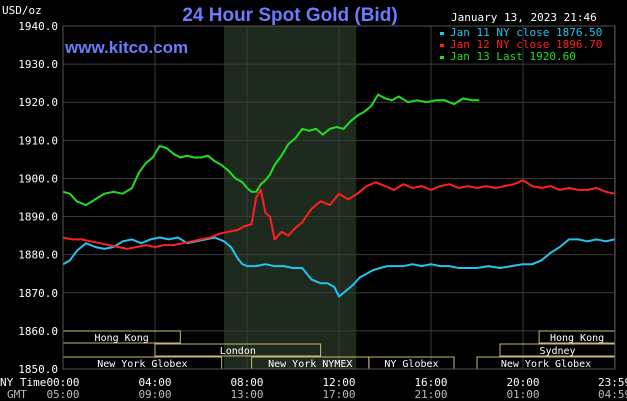 This screenshot has height=401, width=627. What do you see at coordinates (526, 44) in the screenshot?
I see `legend-entry-jan12: Jan 12 NY close 1896.70` at bounding box center [526, 44].